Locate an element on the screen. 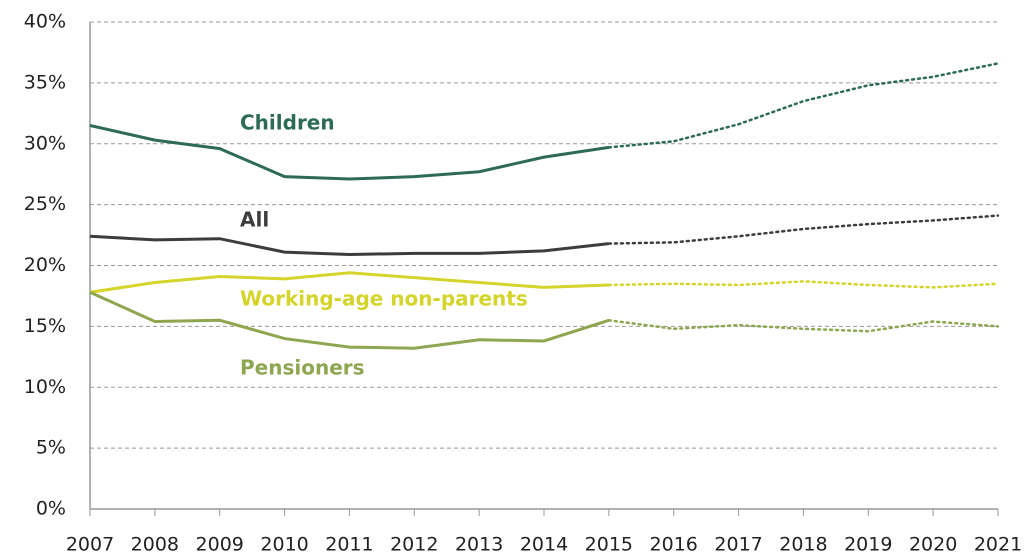 The image size is (1028, 559). y-tick-label: 5% is located at coordinates (51, 448).